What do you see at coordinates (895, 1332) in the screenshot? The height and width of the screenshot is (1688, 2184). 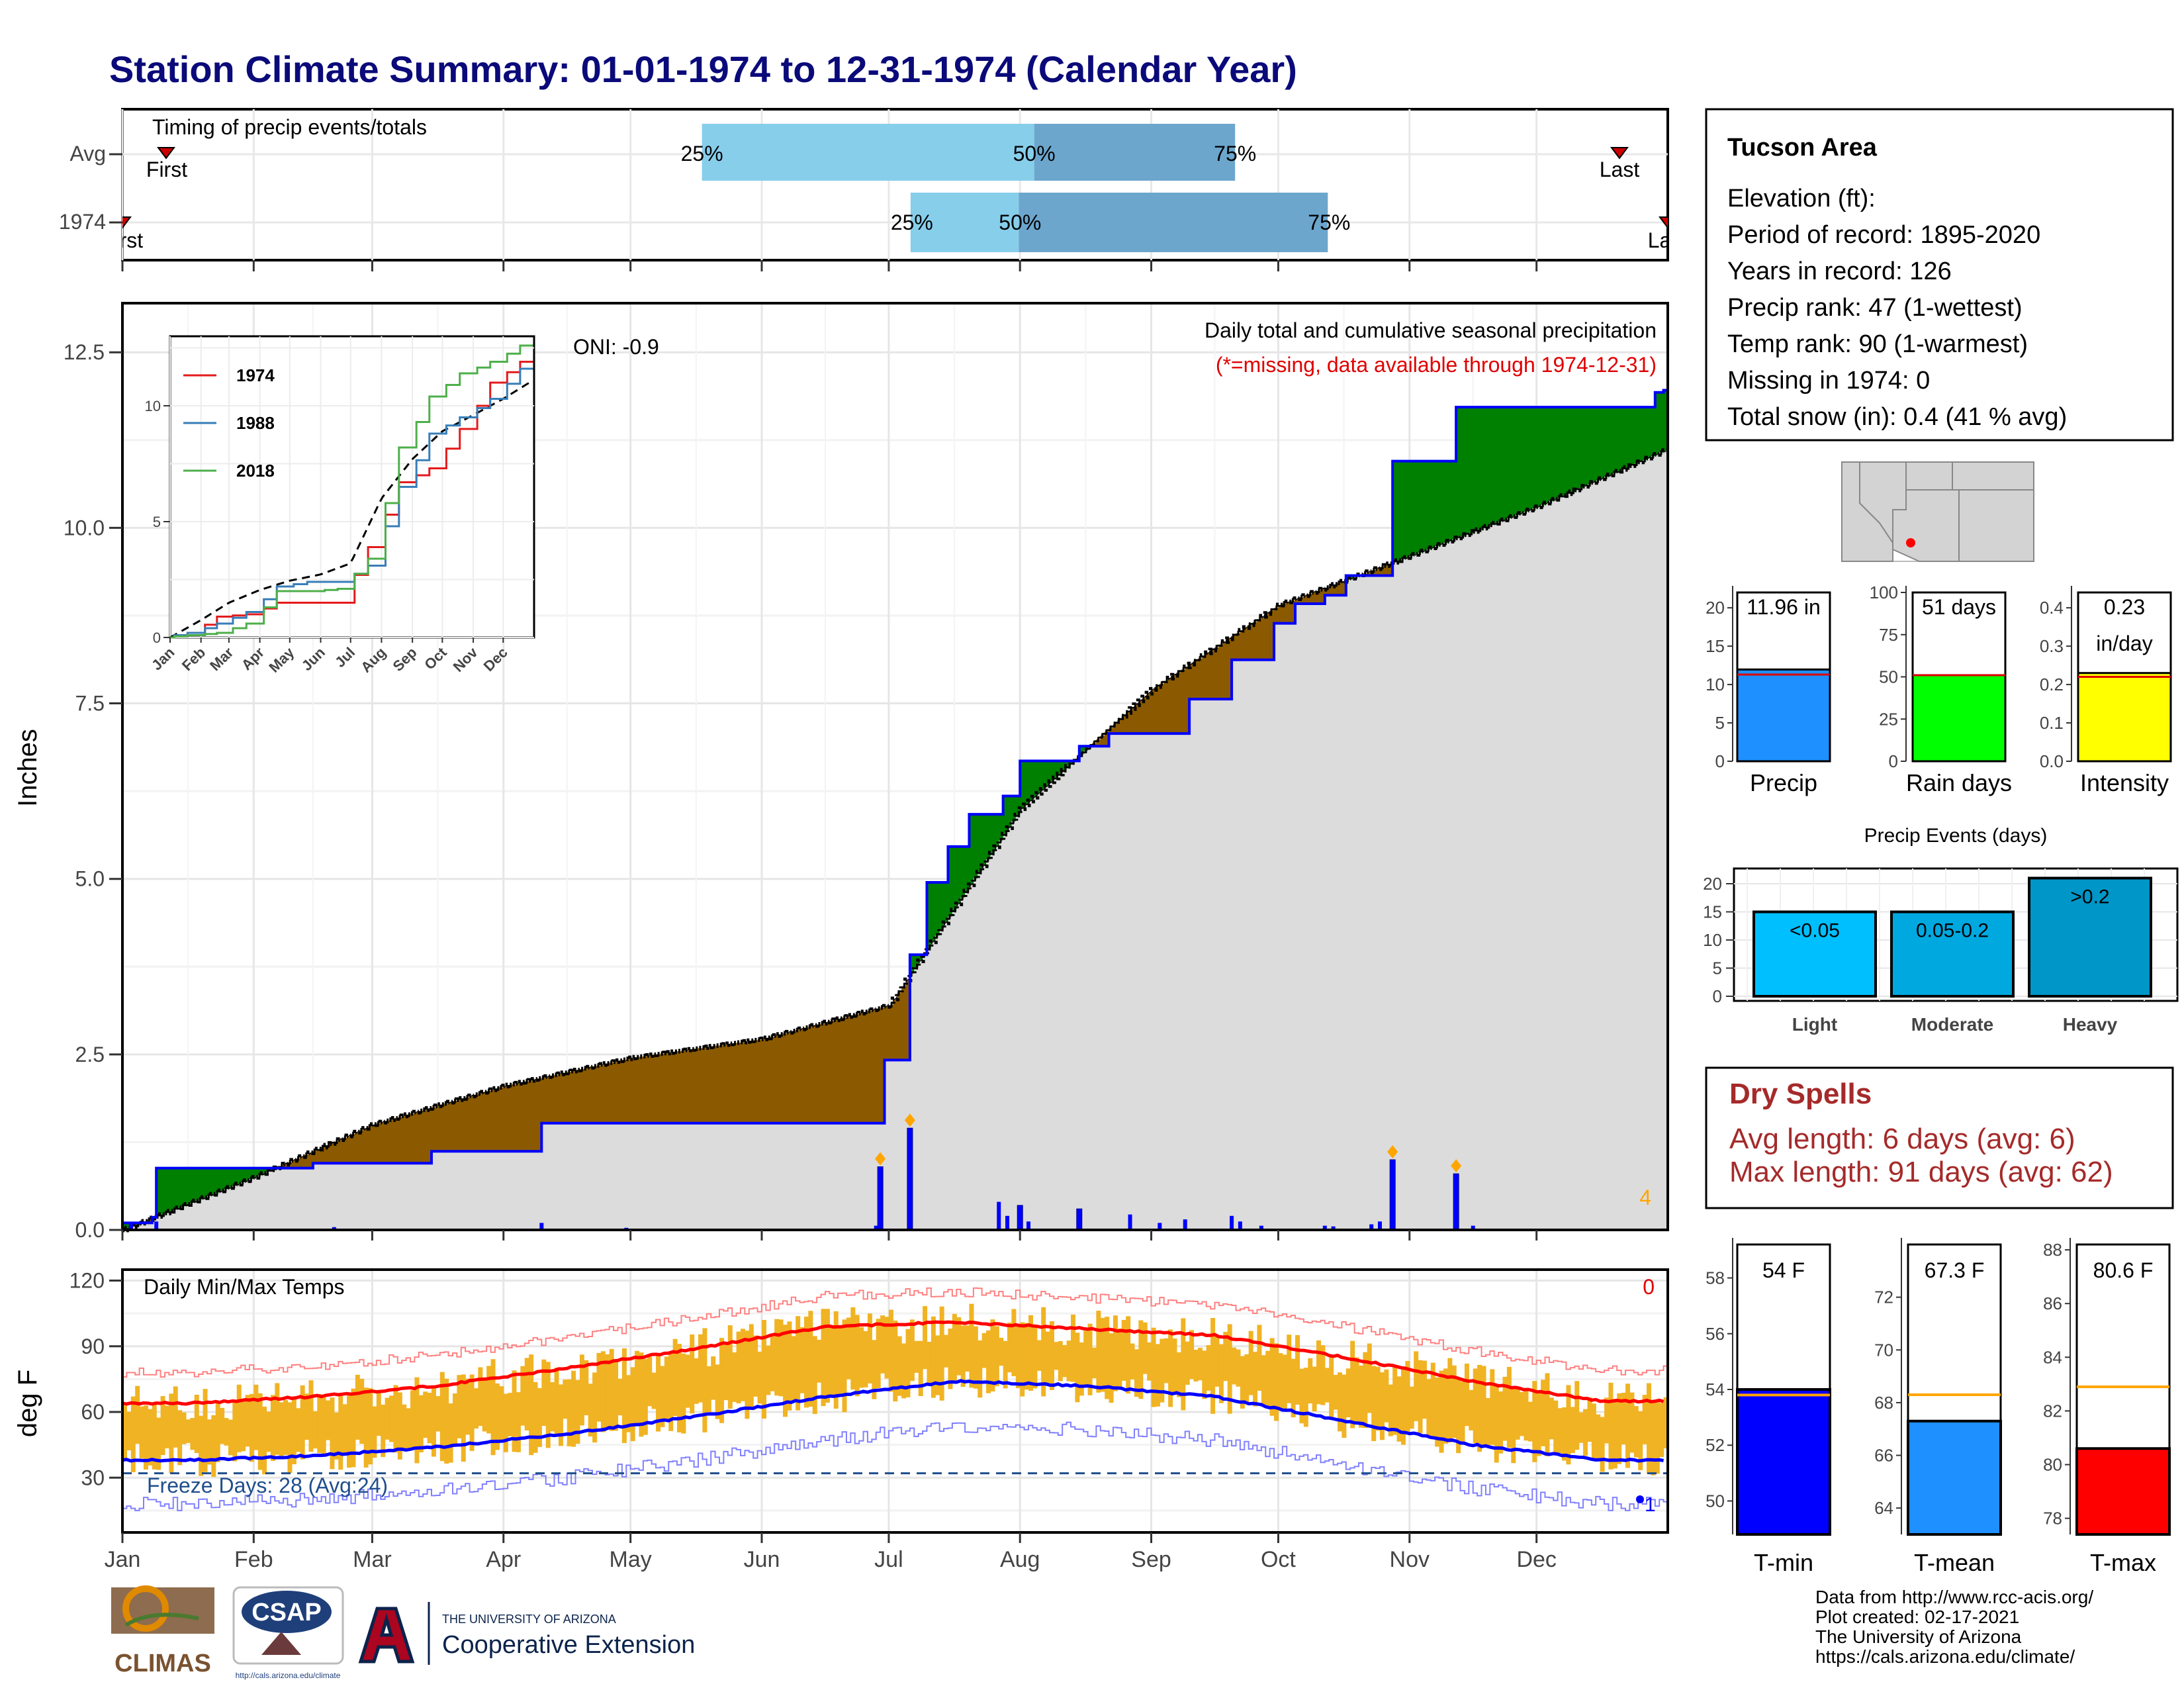 I see `record-max-line` at bounding box center [895, 1332].